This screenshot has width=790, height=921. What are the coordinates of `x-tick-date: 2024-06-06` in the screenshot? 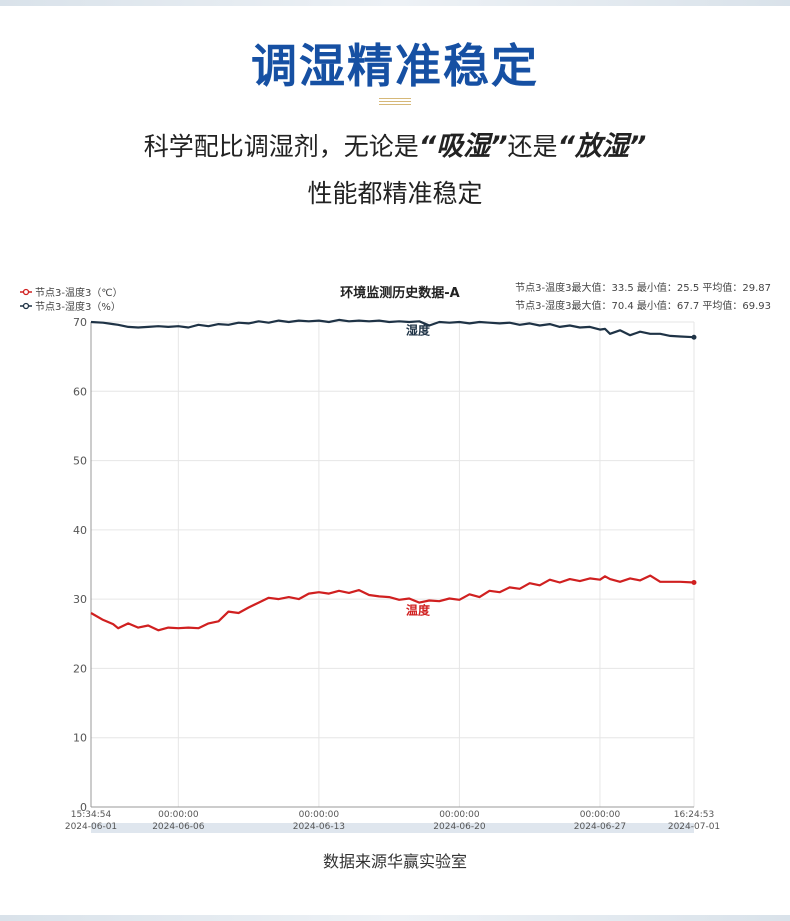 It's located at (178, 827).